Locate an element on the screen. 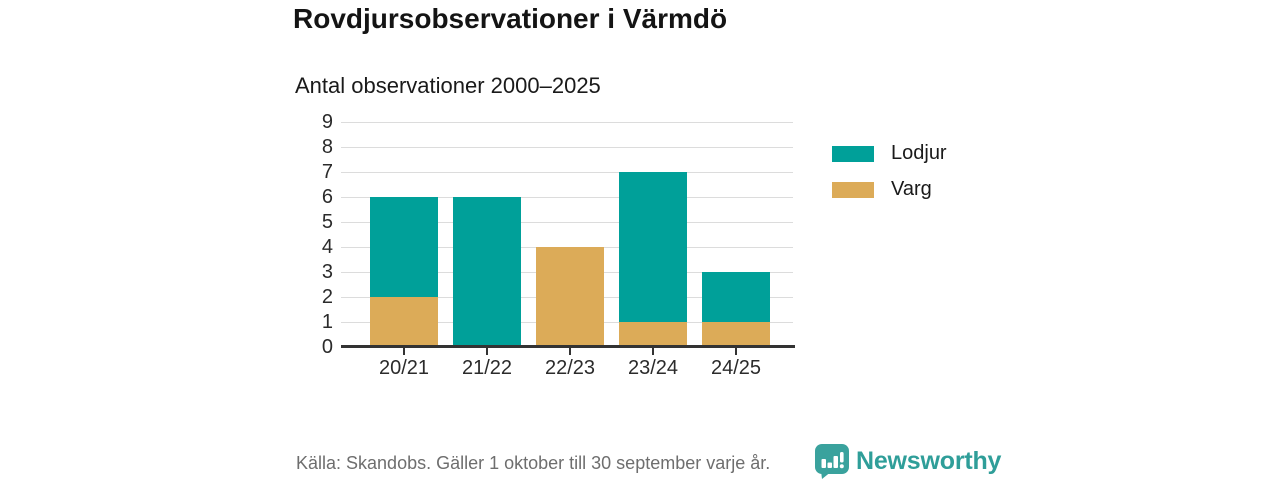 This screenshot has width=1280, height=480. y-tick-label: 7 is located at coordinates (327, 172).